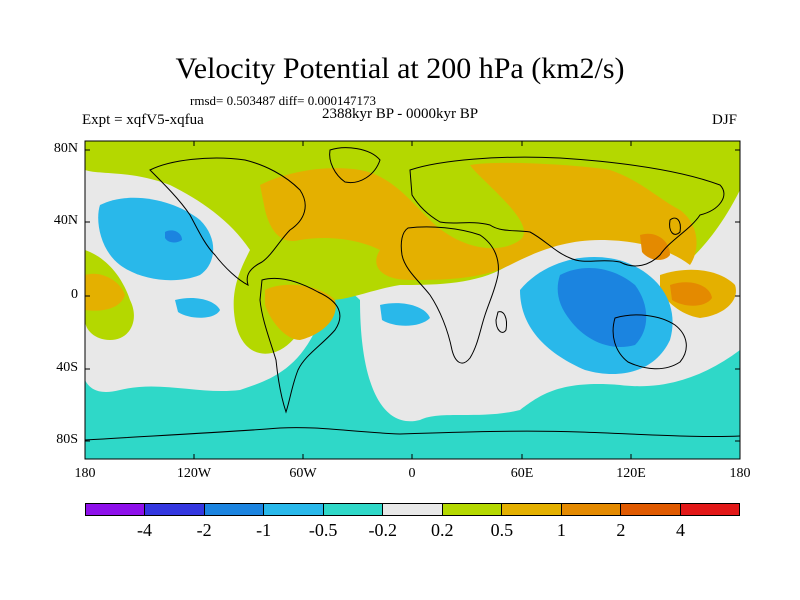 Image resolution: width=800 pixels, height=600 pixels. I want to click on colorbar-label: 1, so click(561, 530).